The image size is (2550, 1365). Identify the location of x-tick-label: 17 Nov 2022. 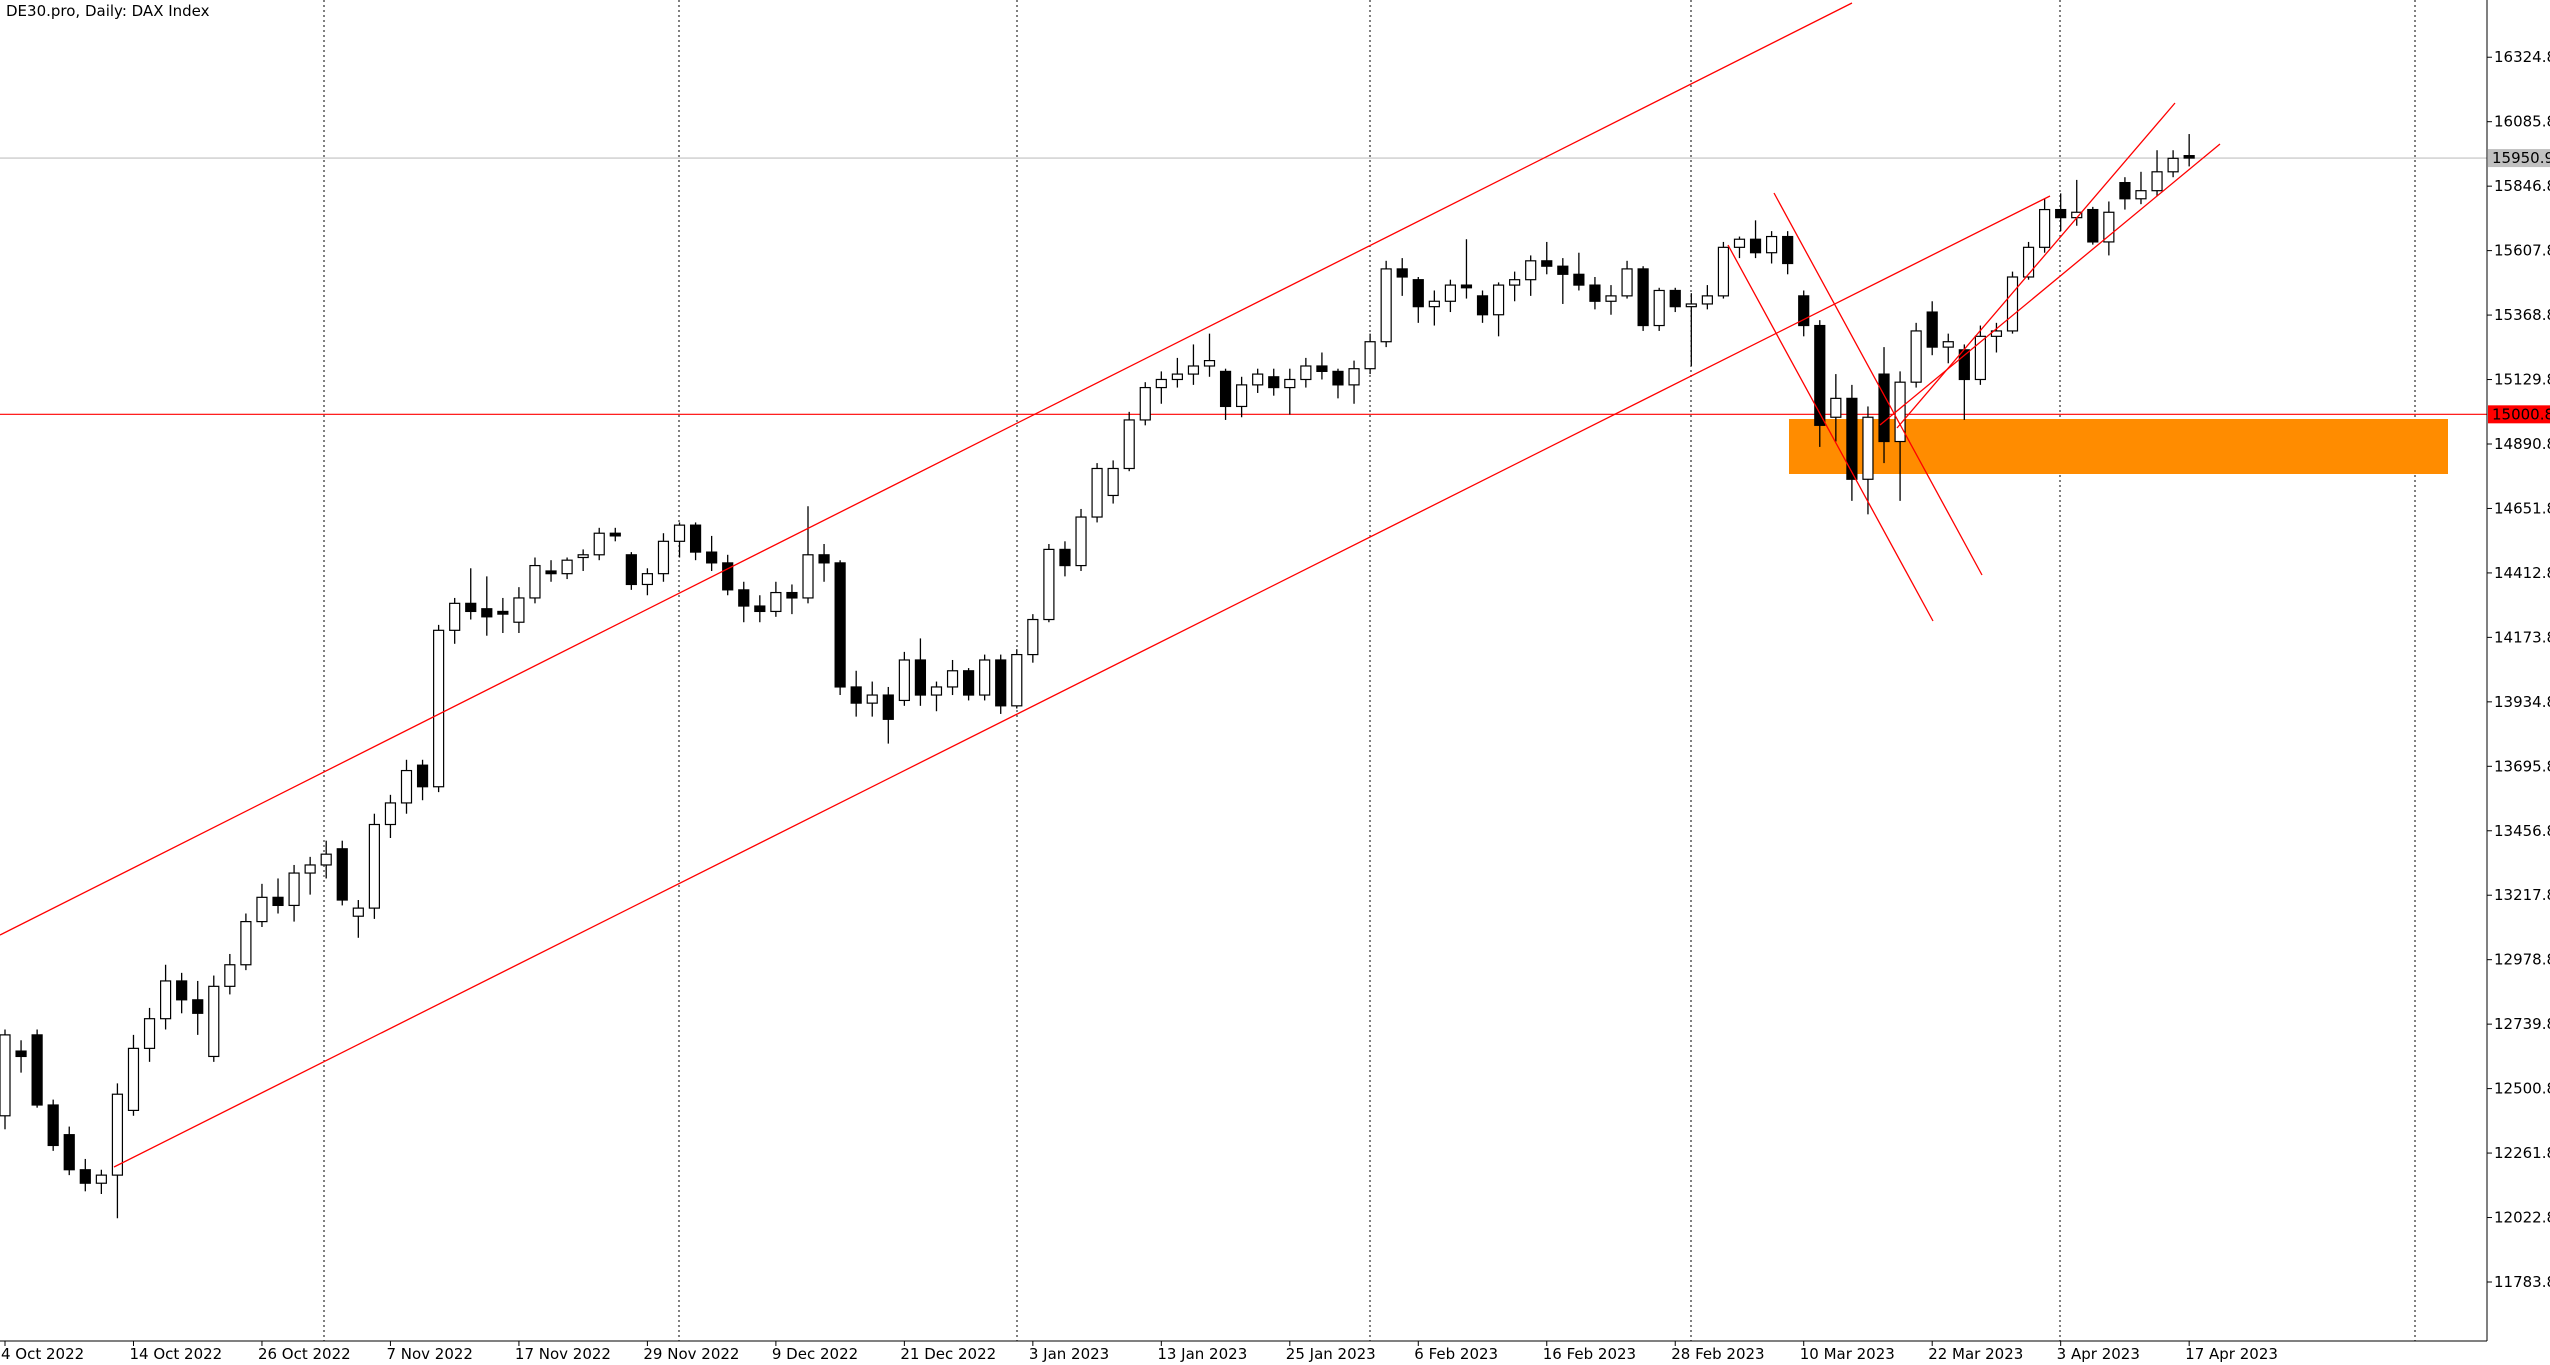
(563, 1354).